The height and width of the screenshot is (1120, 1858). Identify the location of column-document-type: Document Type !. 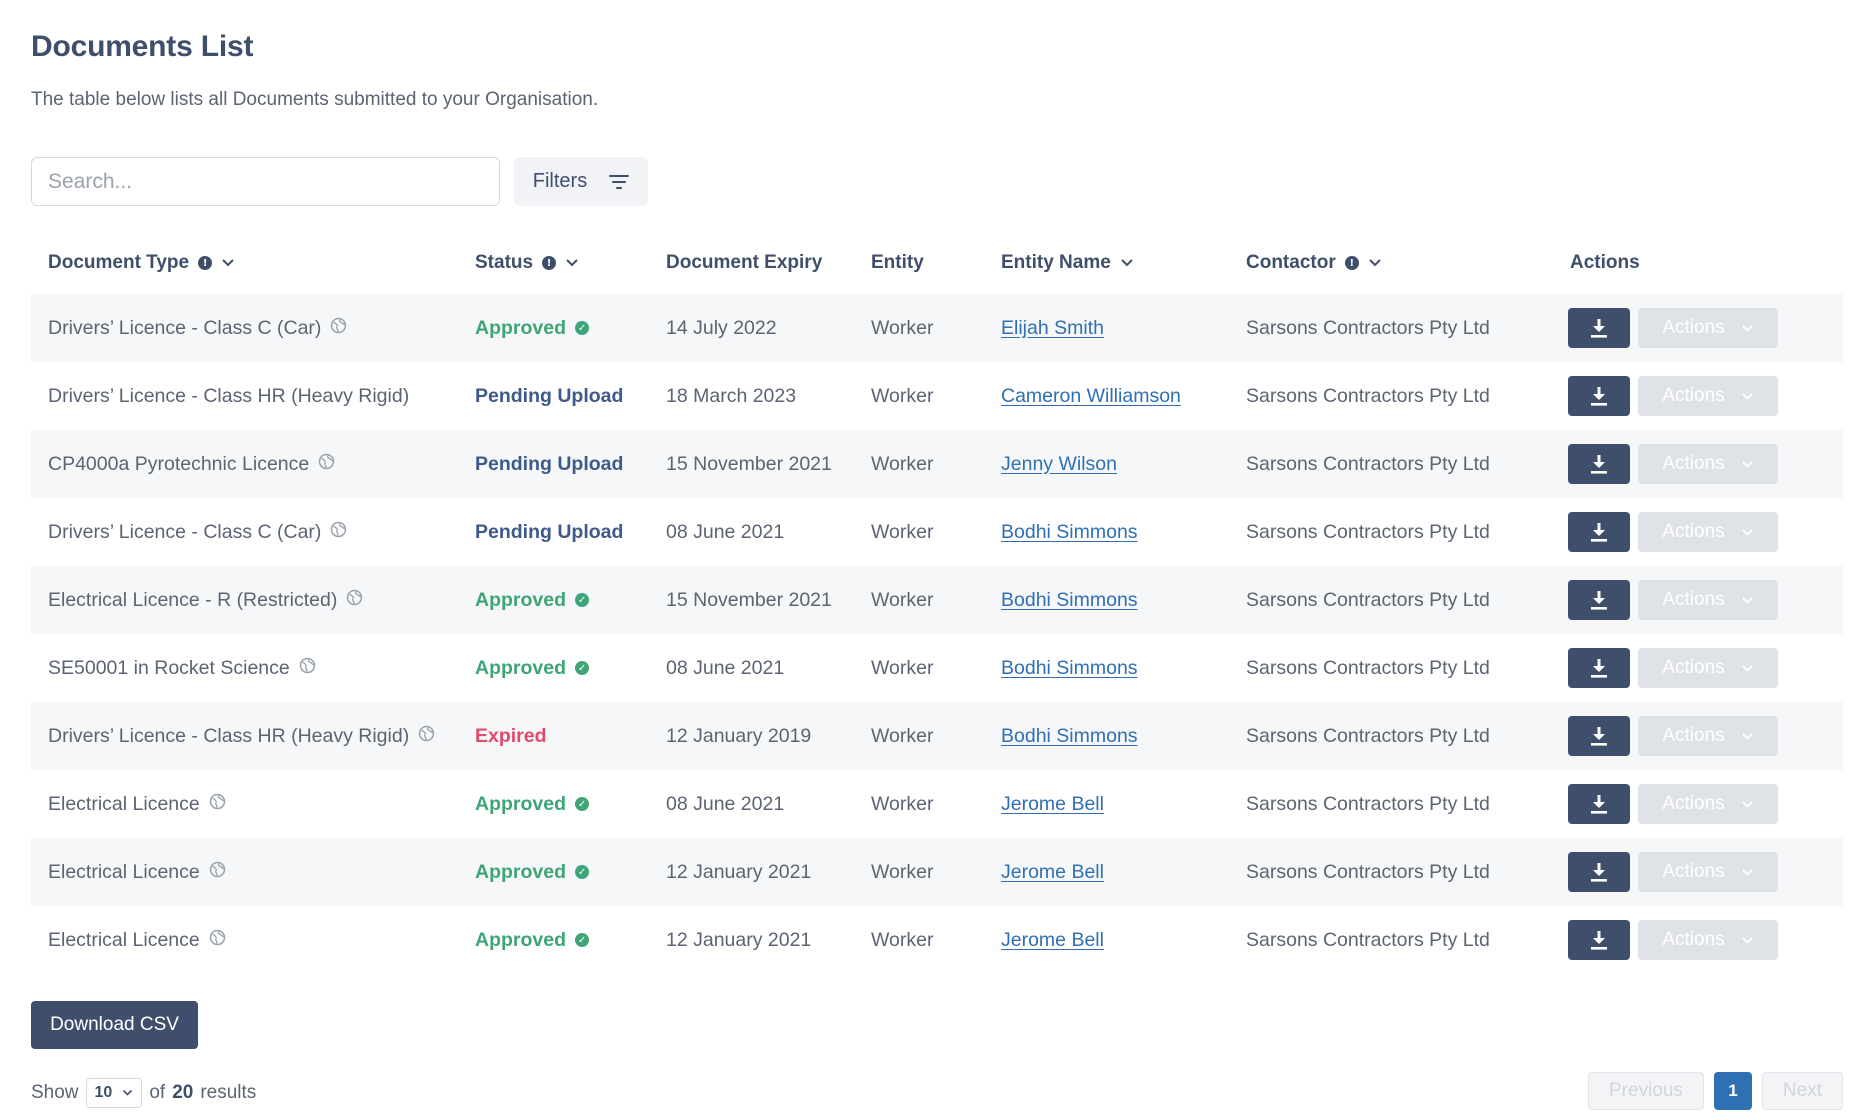
(141, 263).